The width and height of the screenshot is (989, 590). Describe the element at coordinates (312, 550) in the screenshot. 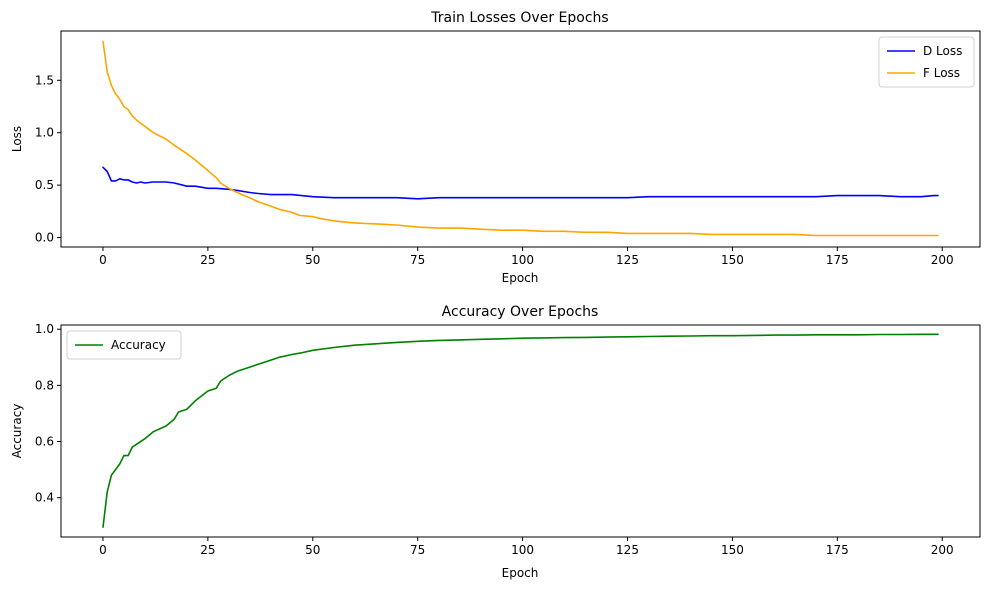

I see `accuracy-xtick-label: 50` at that location.